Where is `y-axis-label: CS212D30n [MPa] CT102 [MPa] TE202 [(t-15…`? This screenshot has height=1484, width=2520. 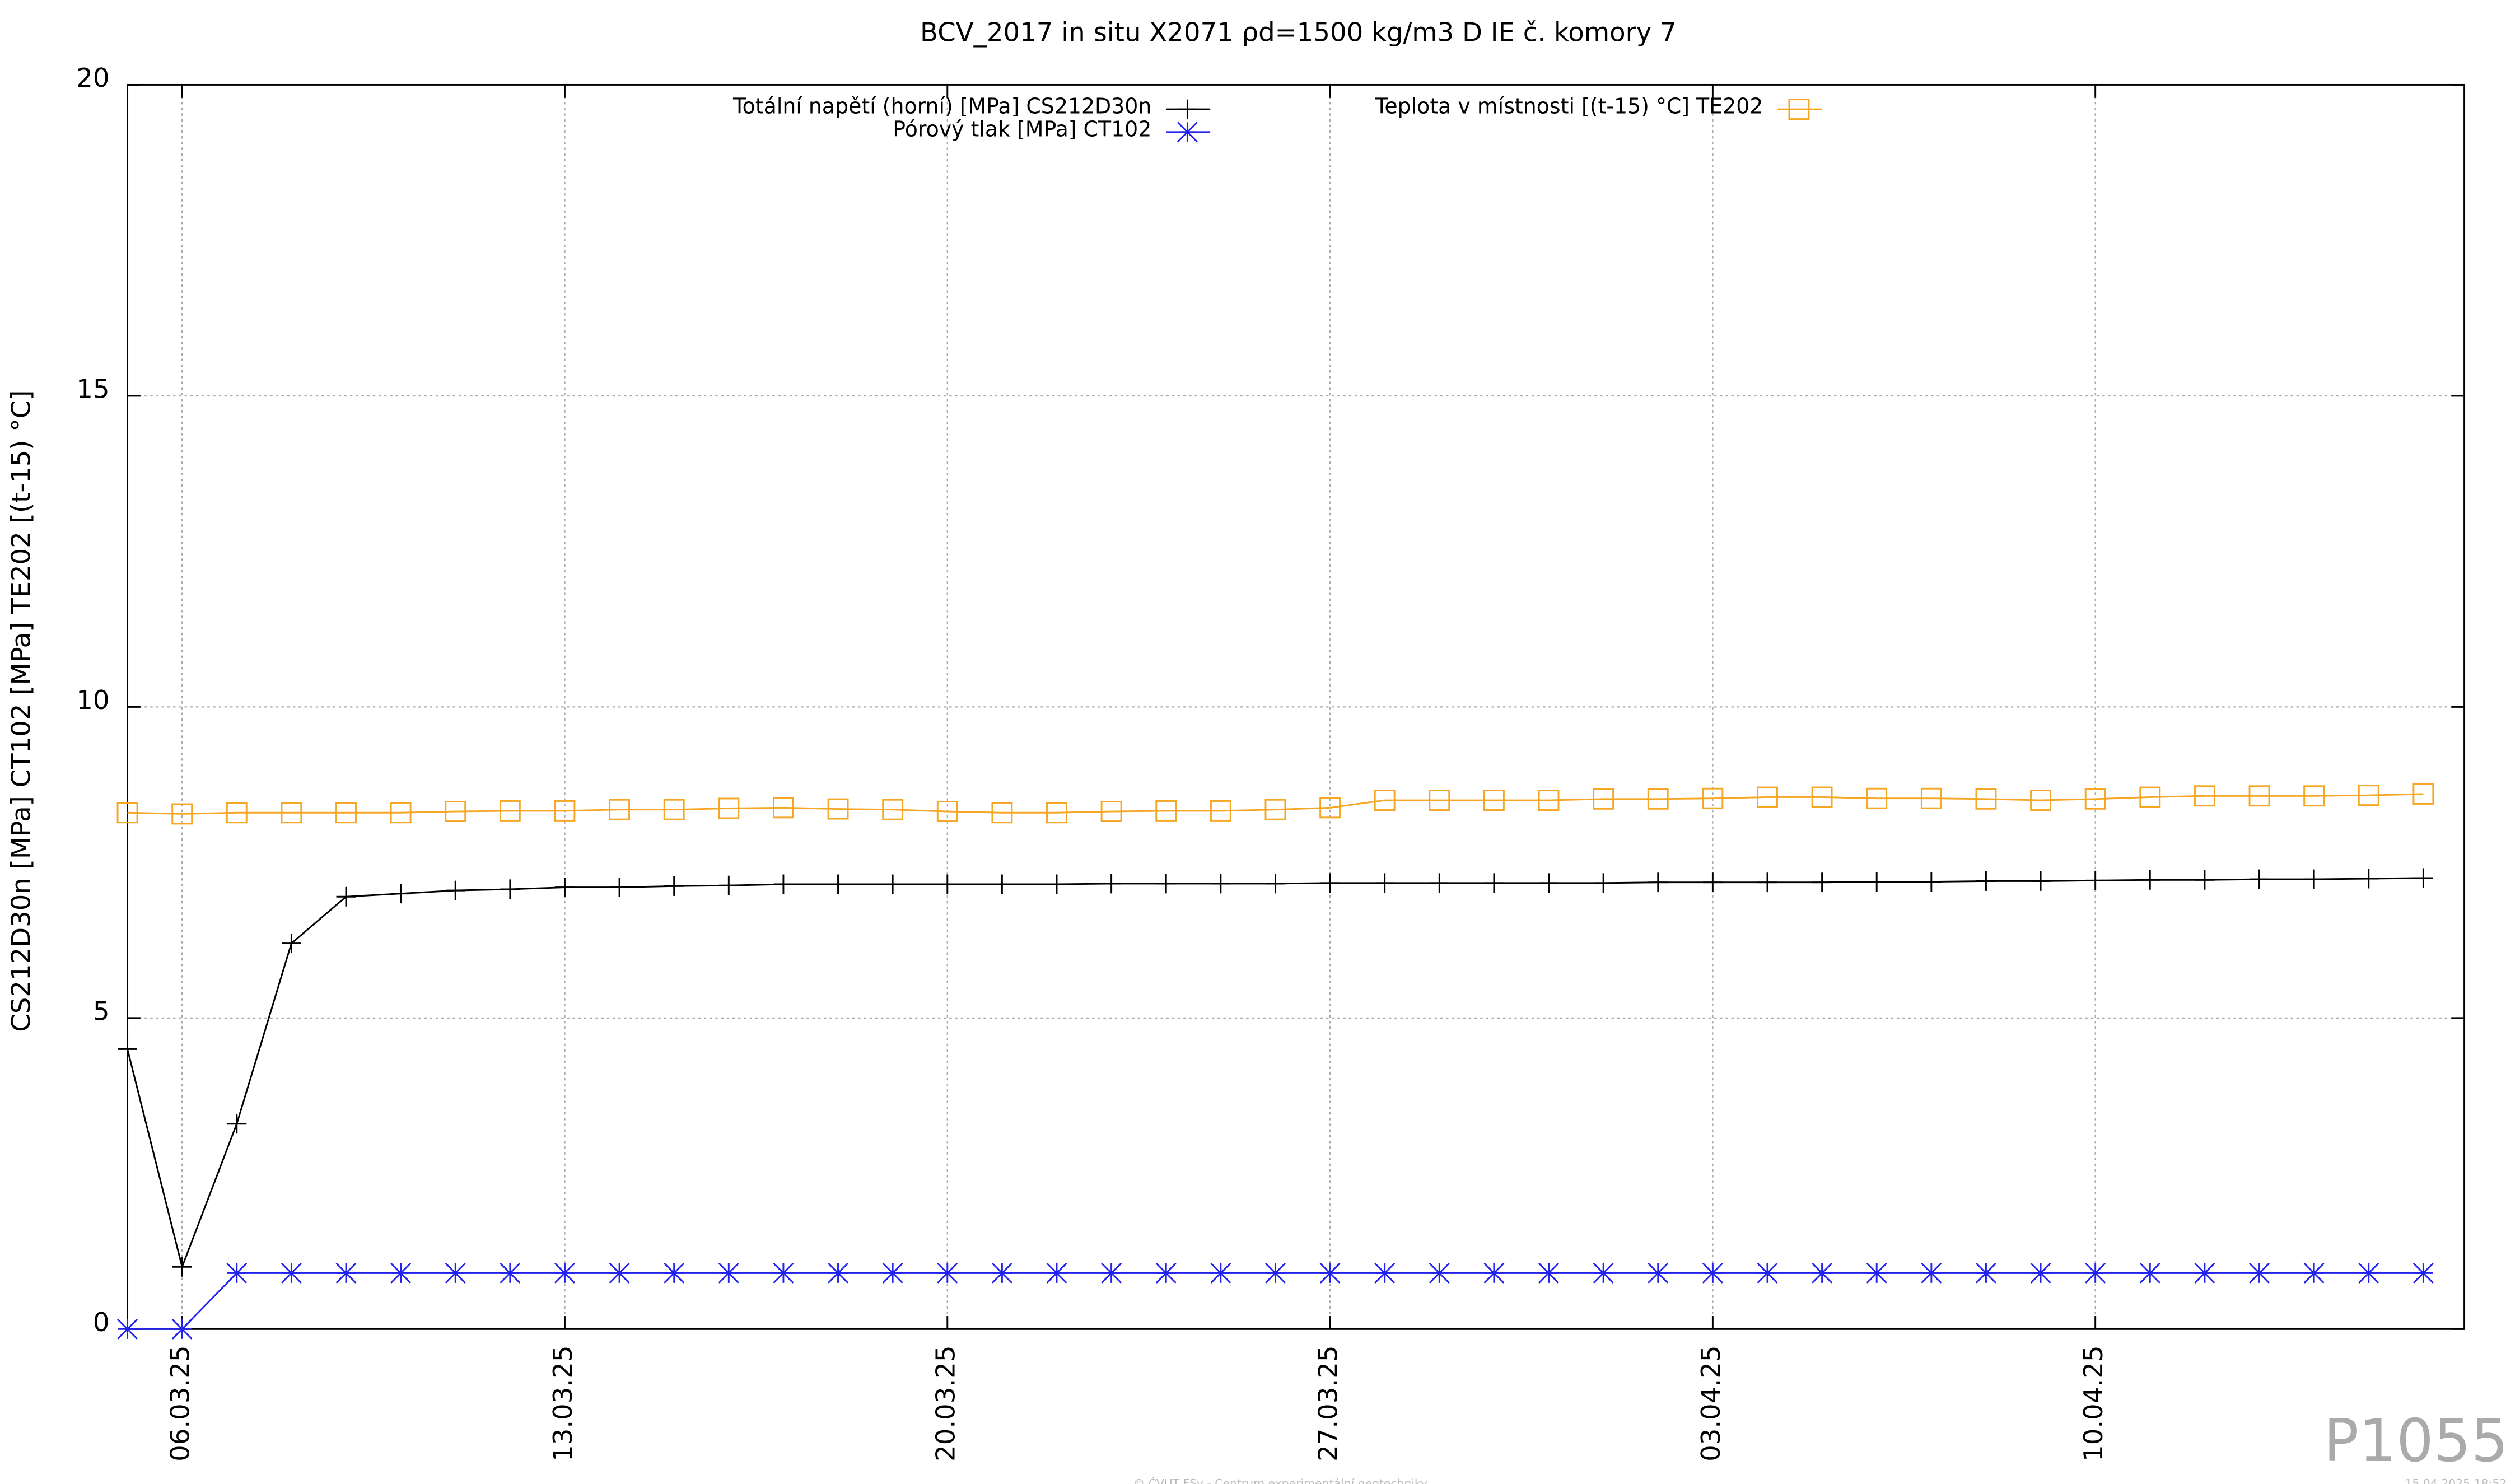 y-axis-label: CS212D30n [MPa] CT102 [MPa] TE202 [(t-15… is located at coordinates (21, 711).